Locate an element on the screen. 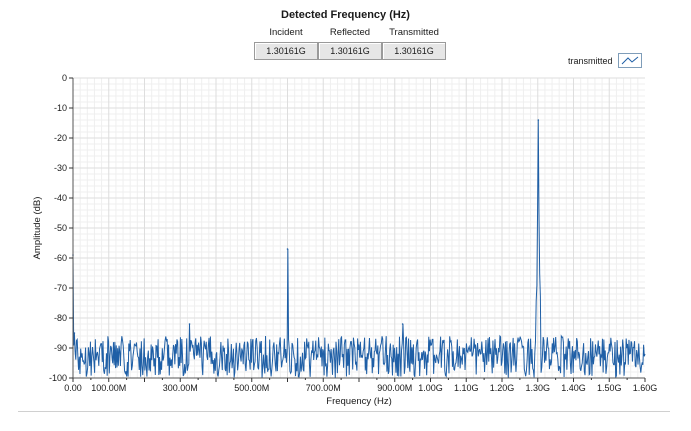  x-tick-label: 700.00M is located at coordinates (323, 388).